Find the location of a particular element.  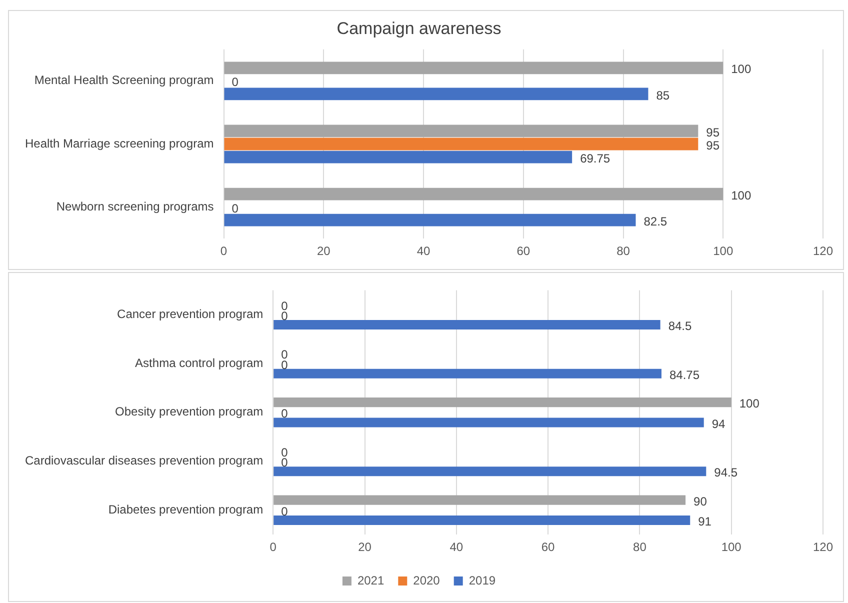

y-tick-label: Asthma control program is located at coordinates (199, 363).